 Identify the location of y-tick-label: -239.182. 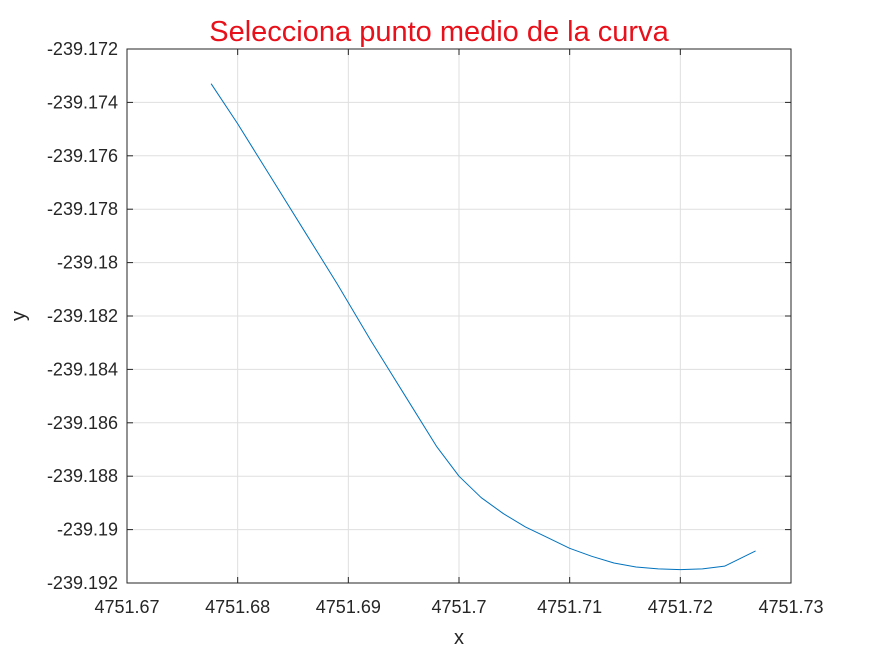
(82, 316).